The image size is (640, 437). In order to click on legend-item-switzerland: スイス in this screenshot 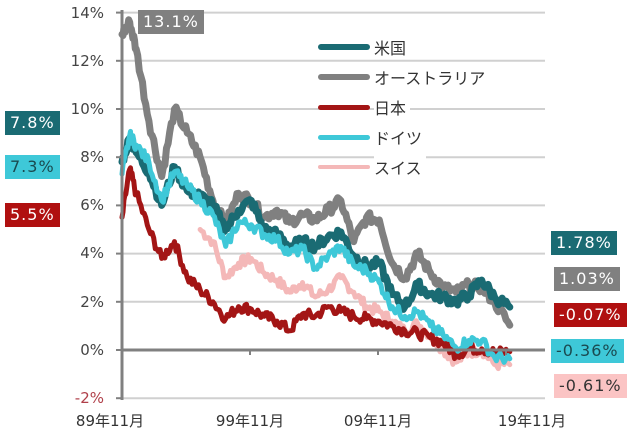, I will do `click(403, 167)`.